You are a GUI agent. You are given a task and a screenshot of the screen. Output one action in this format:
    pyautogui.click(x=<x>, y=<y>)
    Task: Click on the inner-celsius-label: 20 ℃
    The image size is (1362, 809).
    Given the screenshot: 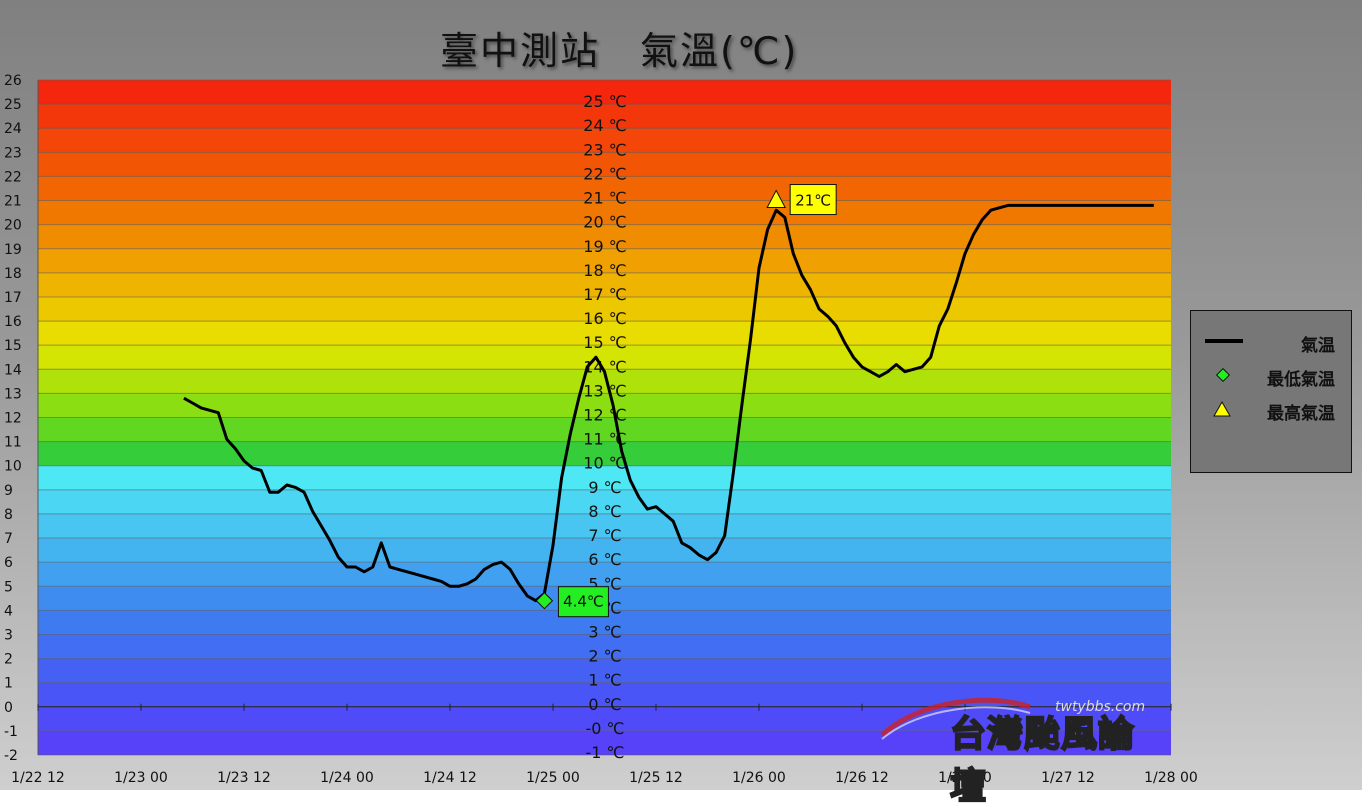 What is the action you would take?
    pyautogui.click(x=604, y=222)
    